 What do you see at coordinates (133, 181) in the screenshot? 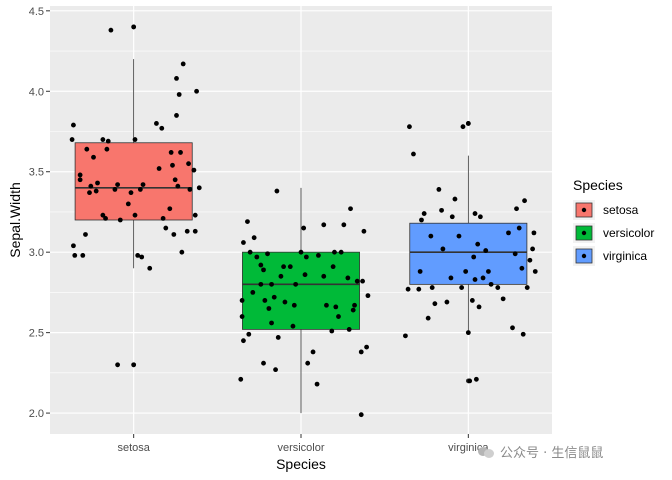
I see `box-setosa` at bounding box center [133, 181].